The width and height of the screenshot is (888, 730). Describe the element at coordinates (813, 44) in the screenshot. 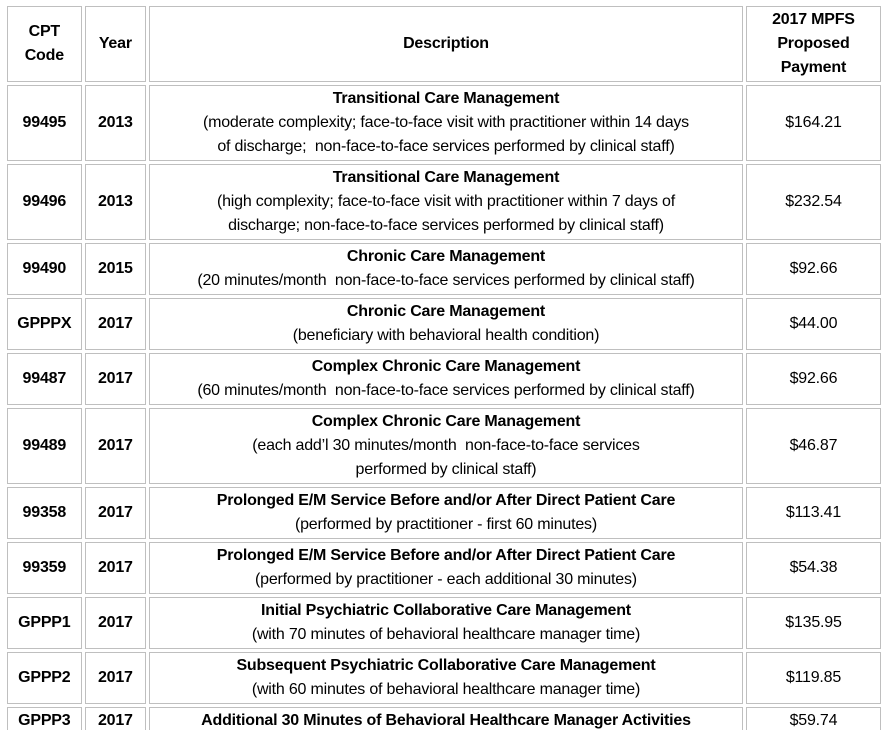

I see `header-payment: 2017 MPFS Proposed Payment` at that location.